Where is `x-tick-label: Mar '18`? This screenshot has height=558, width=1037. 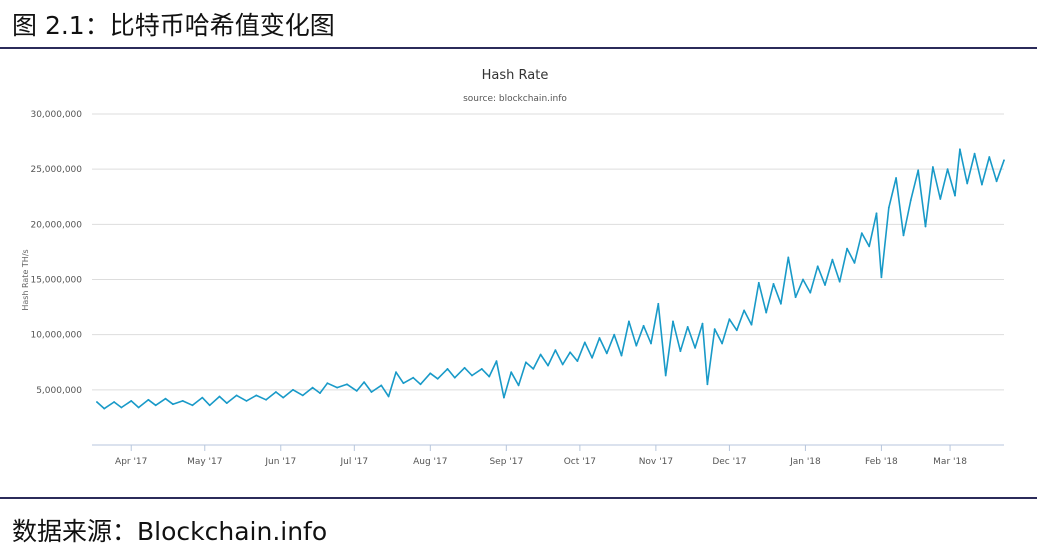 x-tick-label: Mar '18 is located at coordinates (950, 462).